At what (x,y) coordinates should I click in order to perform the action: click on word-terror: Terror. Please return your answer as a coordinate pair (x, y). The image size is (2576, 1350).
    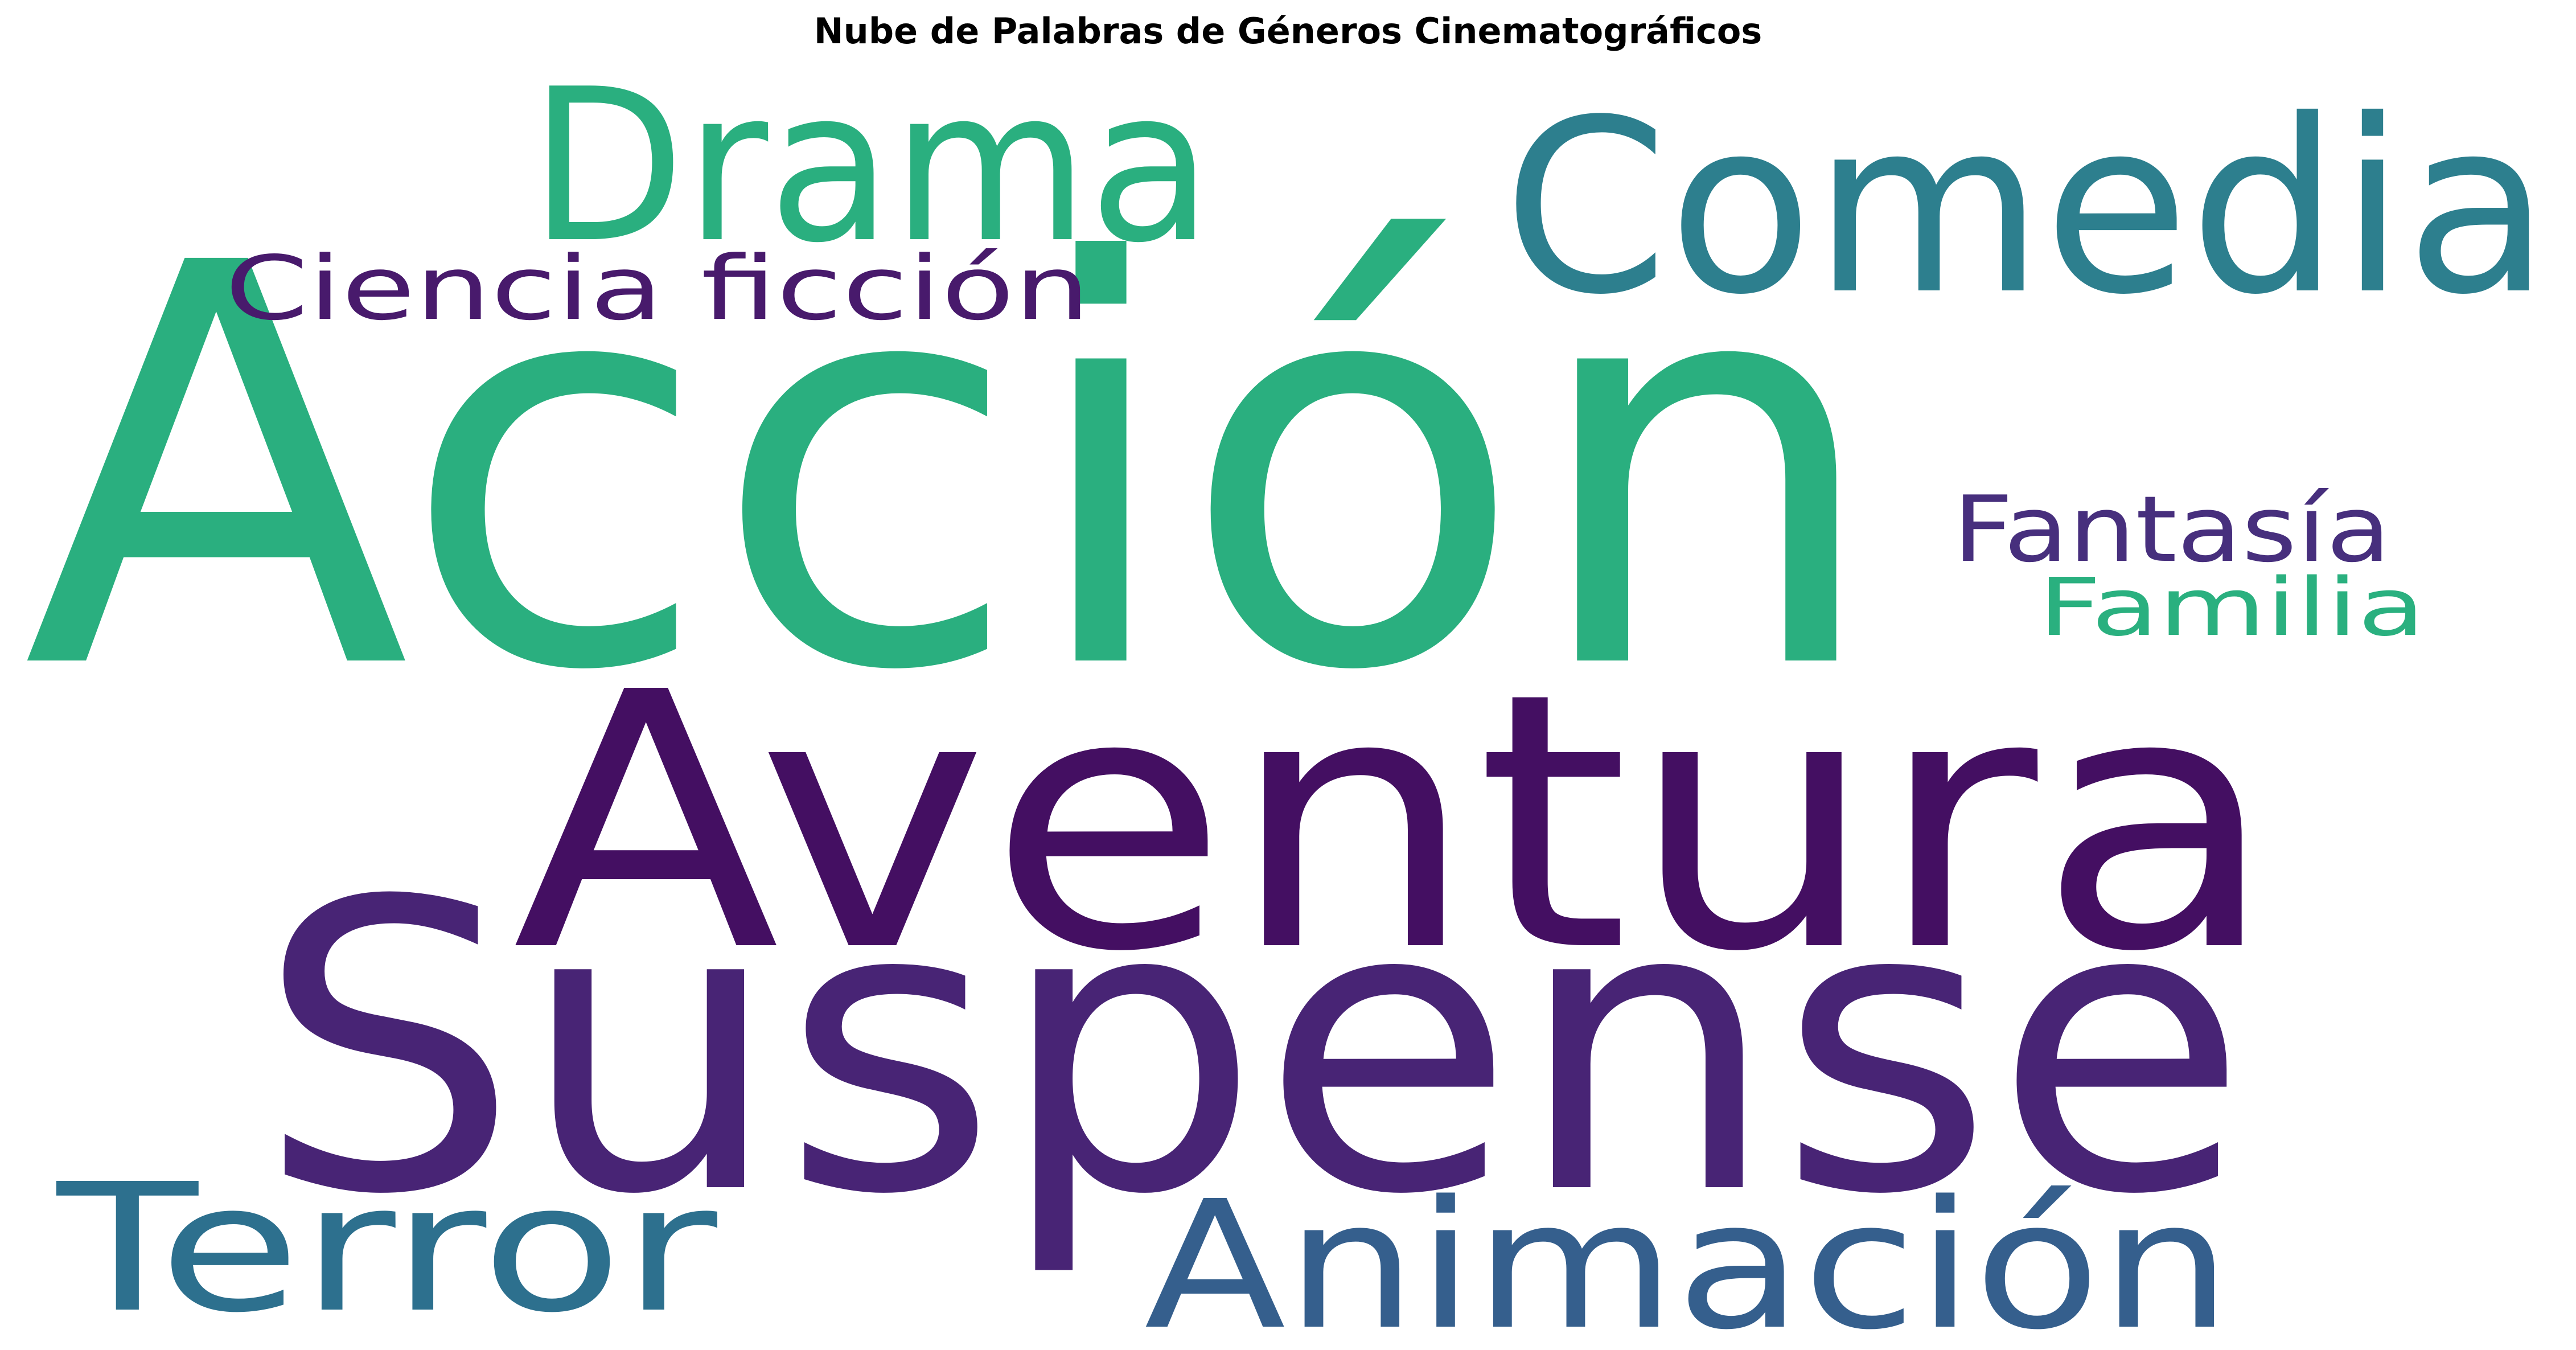
    Looking at the image, I should click on (387, 1248).